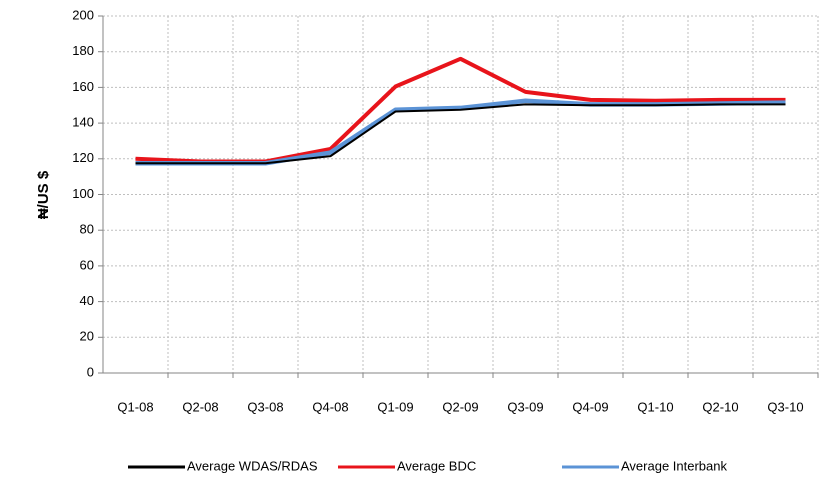  I want to click on x-tick-label: Q2-09, so click(460, 406).